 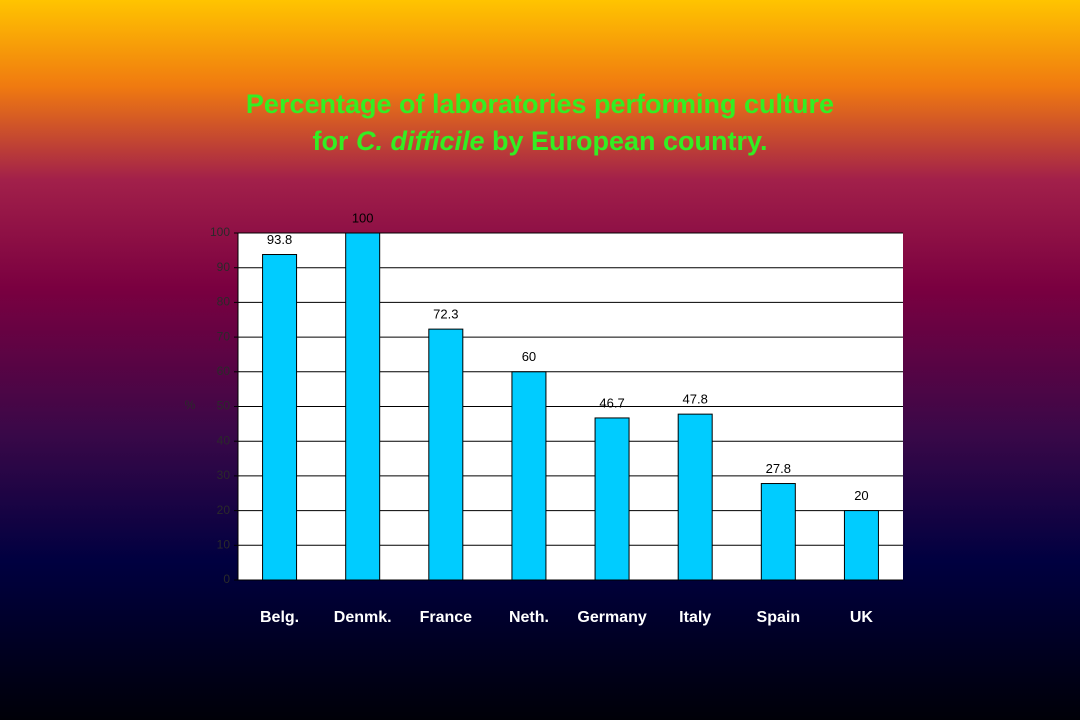 I want to click on y-tick-label: 10, so click(x=224, y=544).